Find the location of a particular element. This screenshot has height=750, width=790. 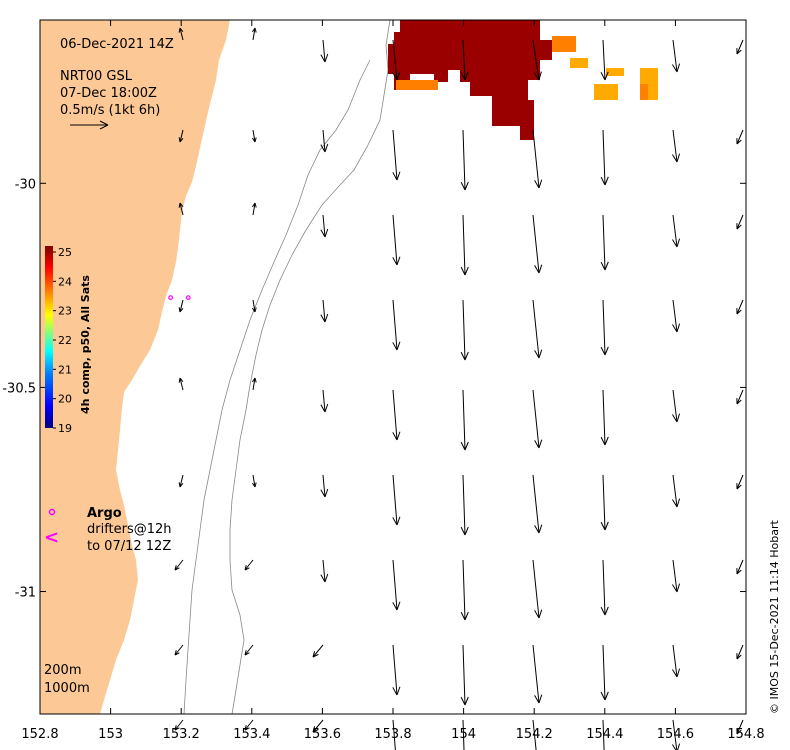

header-date: 06-Dec-2021 14Z is located at coordinates (117, 44).